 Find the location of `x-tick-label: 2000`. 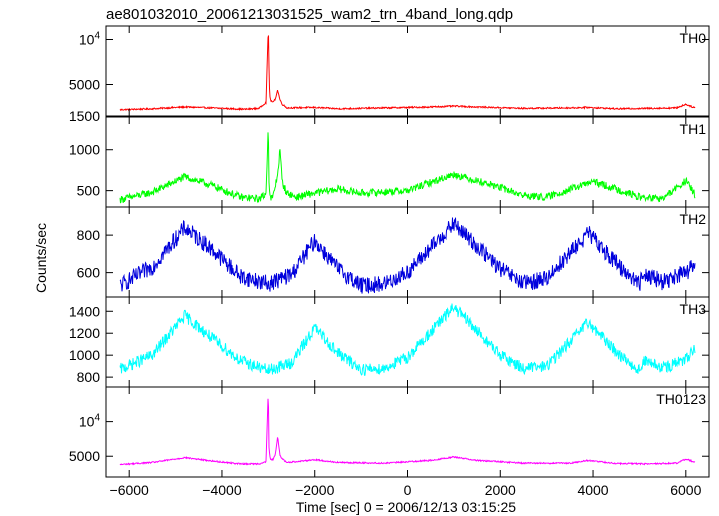

x-tick-label: 2000 is located at coordinates (500, 490).